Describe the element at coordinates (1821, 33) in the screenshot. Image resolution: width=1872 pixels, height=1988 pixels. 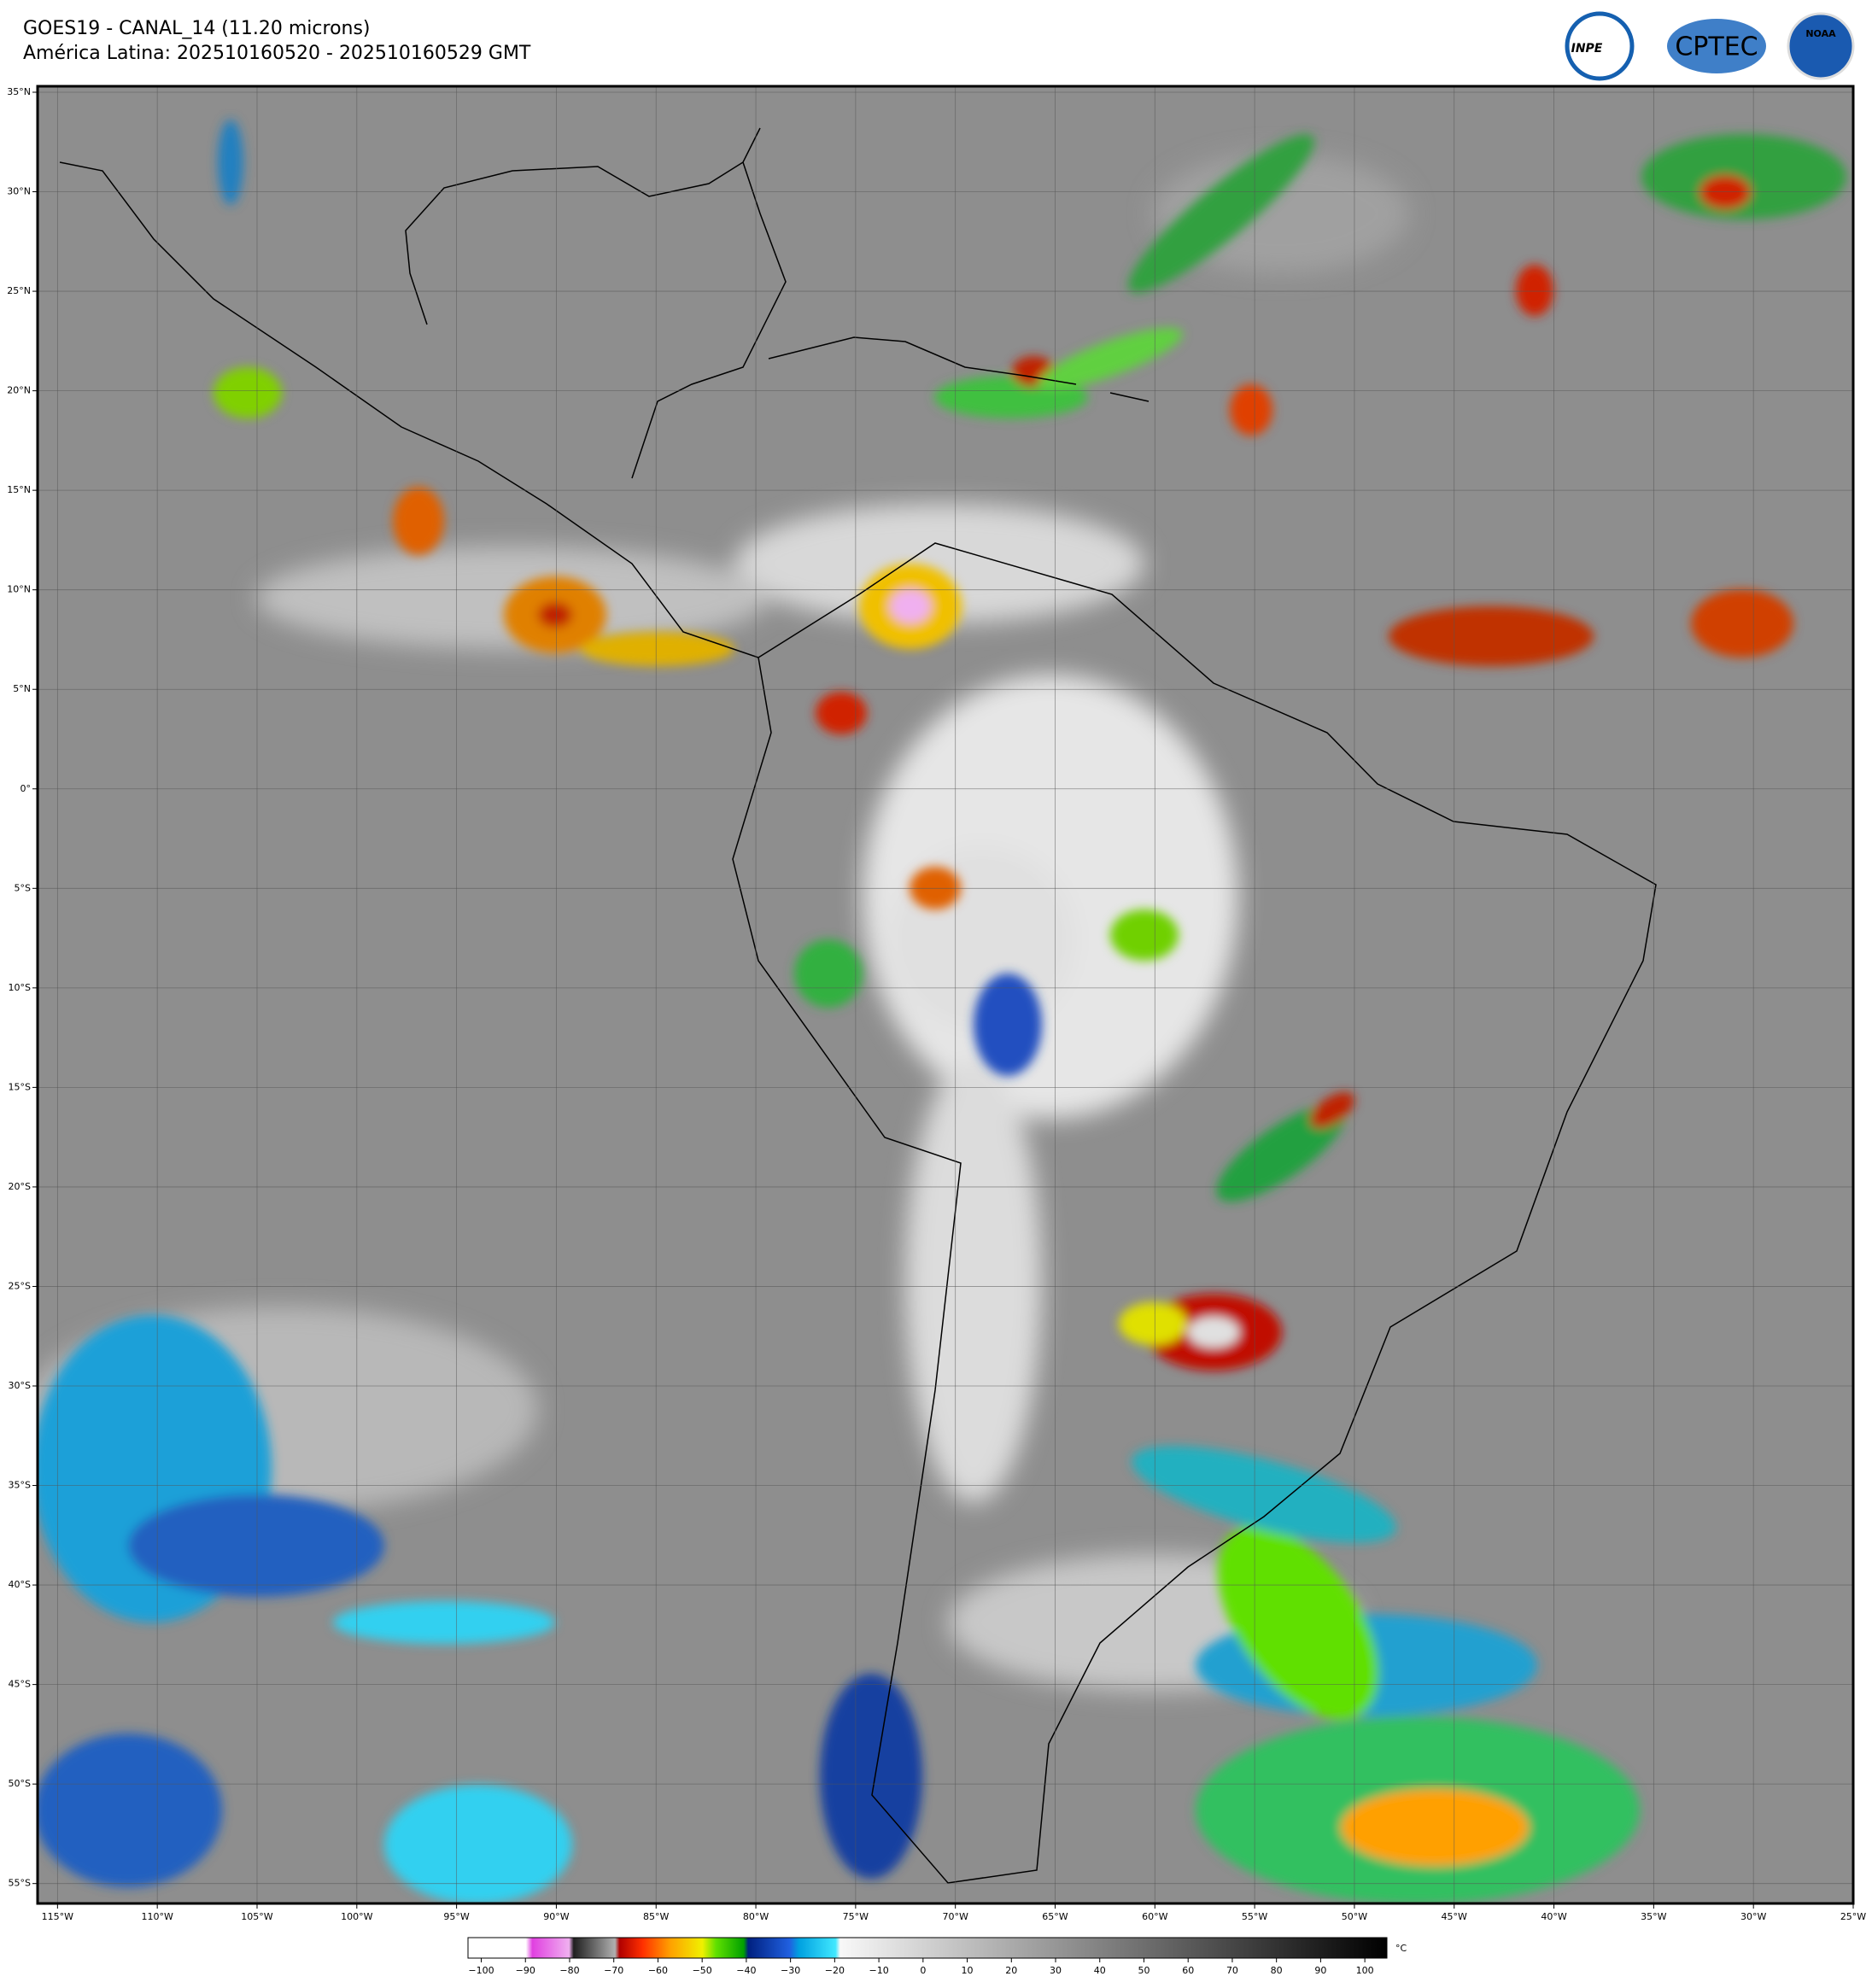
I see `noaa-text: NOAA` at that location.